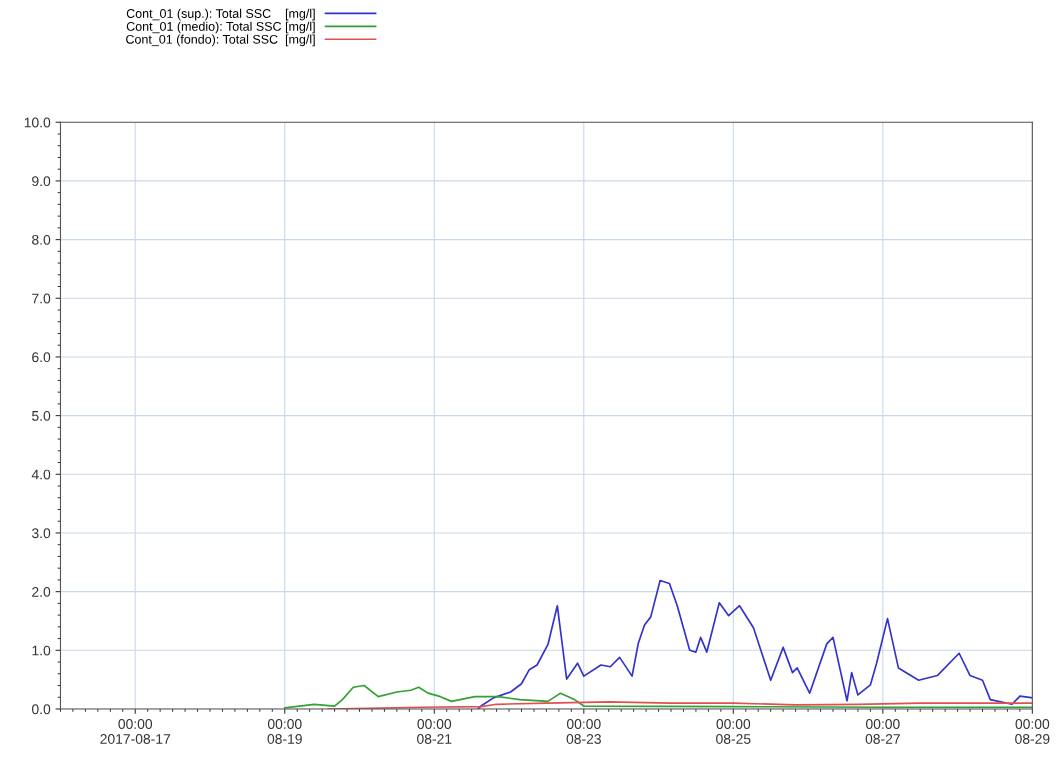 The width and height of the screenshot is (1061, 764). I want to click on x-tick-label: 00:00 08-21, so click(434, 731).